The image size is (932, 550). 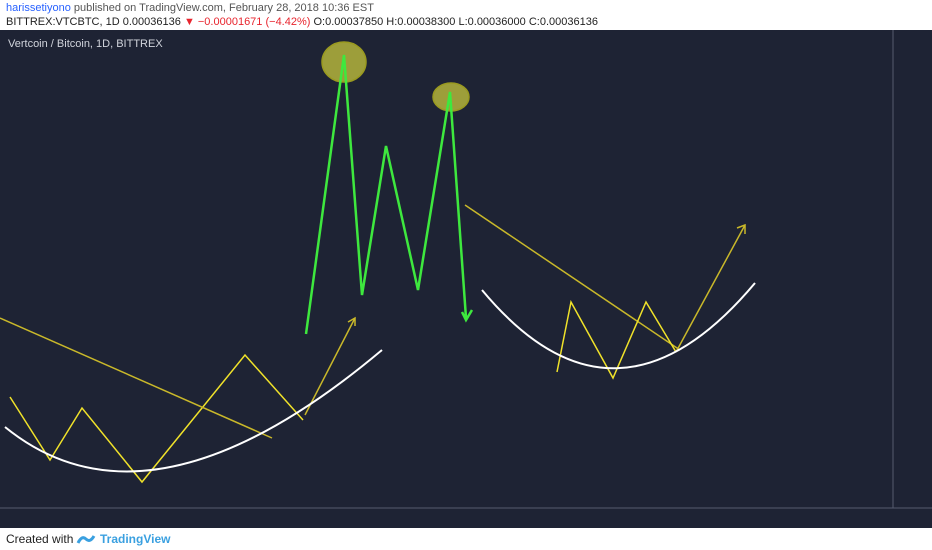 I want to click on change: ▼ −0.00001671 (−4.42%), so click(x=247, y=22).